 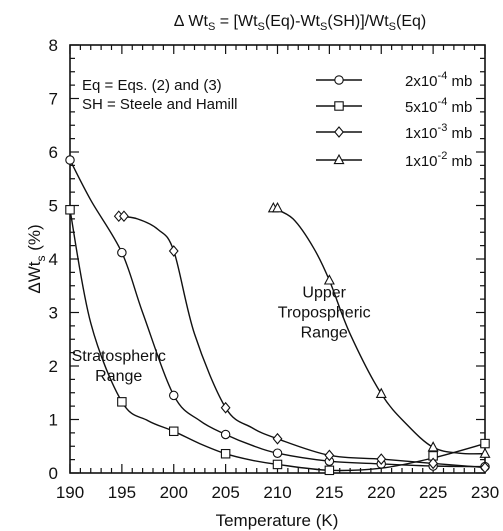 What do you see at coordinates (53, 420) in the screenshot?
I see `y-tick-label: 1` at bounding box center [53, 420].